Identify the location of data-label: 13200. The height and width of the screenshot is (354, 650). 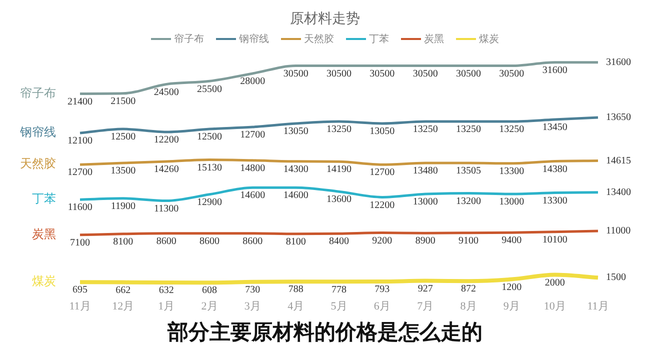
(468, 201).